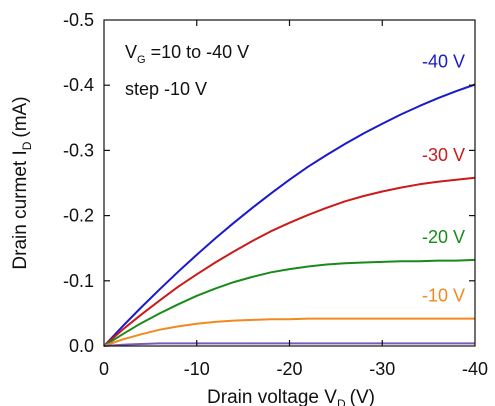  Describe the element at coordinates (81, 346) in the screenshot. I see `y-tick-label: 0.0` at that location.